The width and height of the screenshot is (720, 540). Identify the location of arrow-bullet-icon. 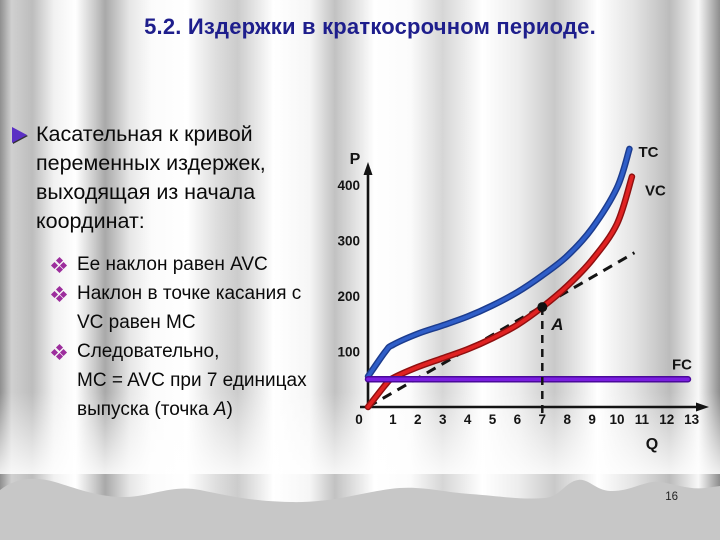
(19, 135).